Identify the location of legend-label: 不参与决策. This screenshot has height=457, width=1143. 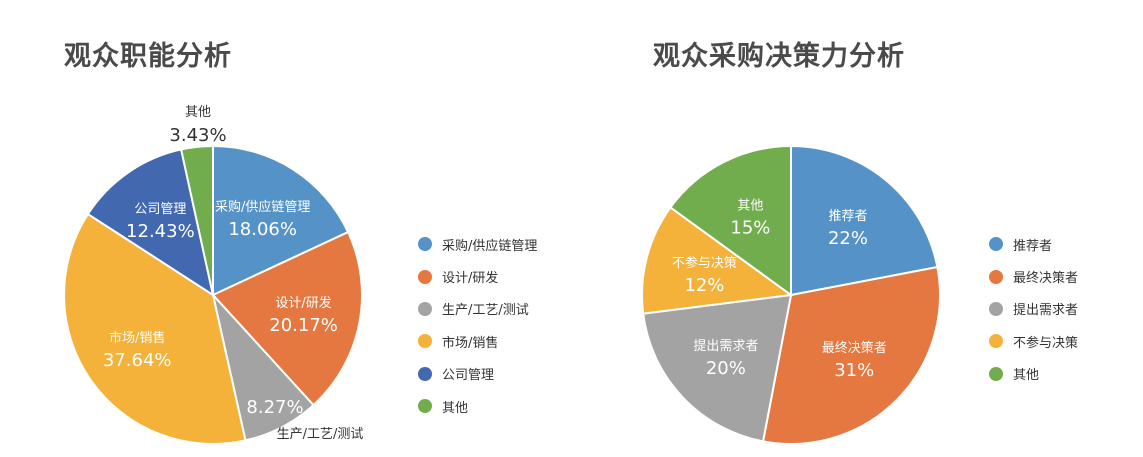
(1046, 343).